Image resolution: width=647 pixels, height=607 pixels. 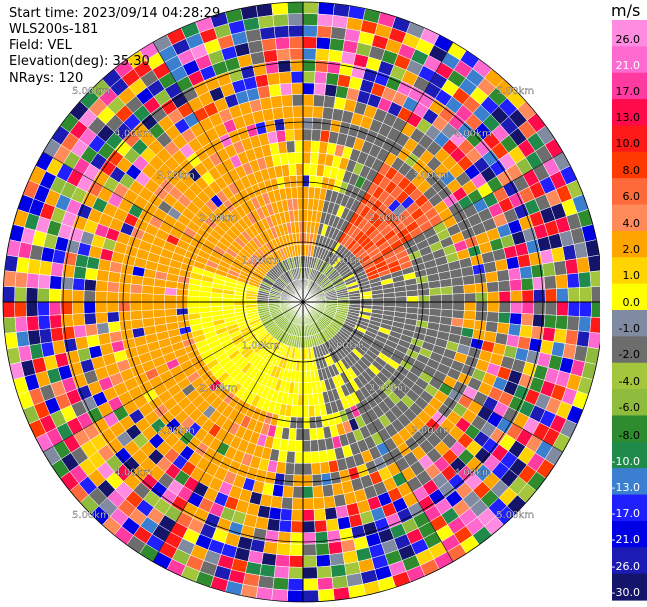 What do you see at coordinates (40, 45) in the screenshot?
I see `field-label: Field: VEL` at bounding box center [40, 45].